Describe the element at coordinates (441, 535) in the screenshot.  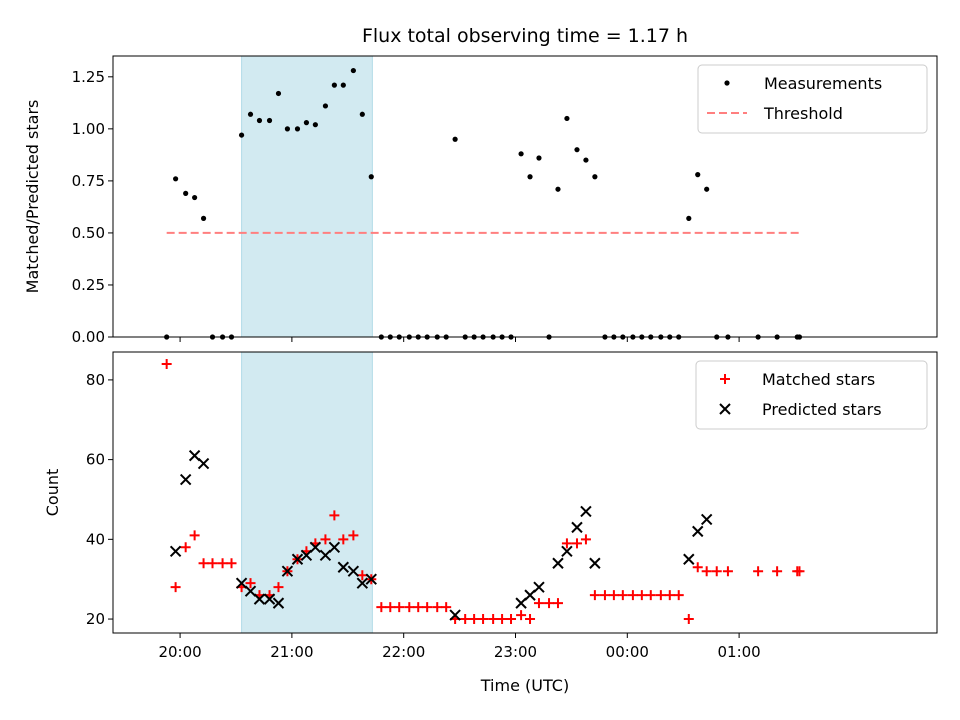
I see `series-predicted-stars` at that location.